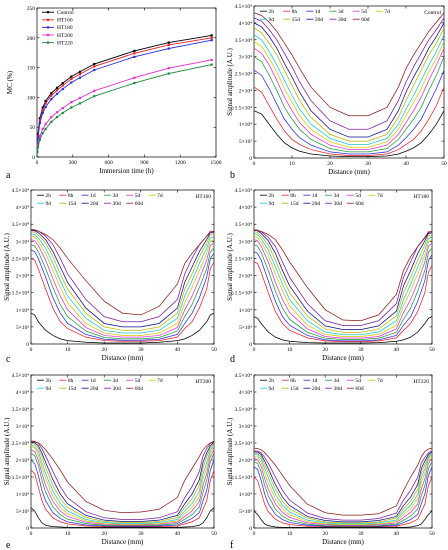 The width and height of the screenshot is (448, 550). I want to click on y-tick-label: 0, so click(250, 345).